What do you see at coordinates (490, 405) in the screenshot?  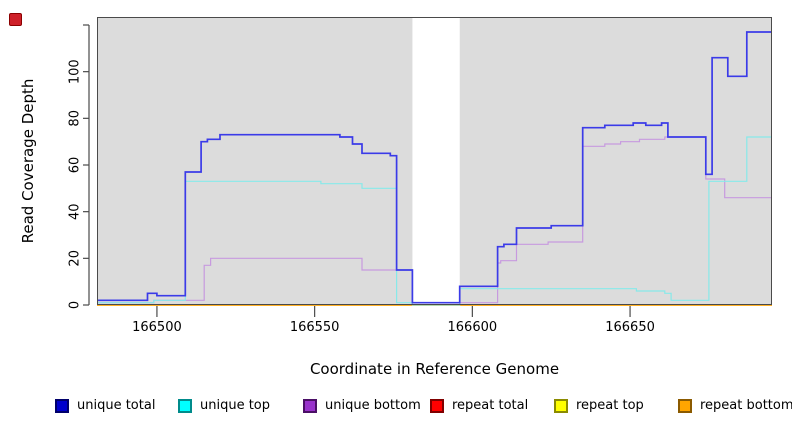 I see `legend-label: repeat total` at bounding box center [490, 405].